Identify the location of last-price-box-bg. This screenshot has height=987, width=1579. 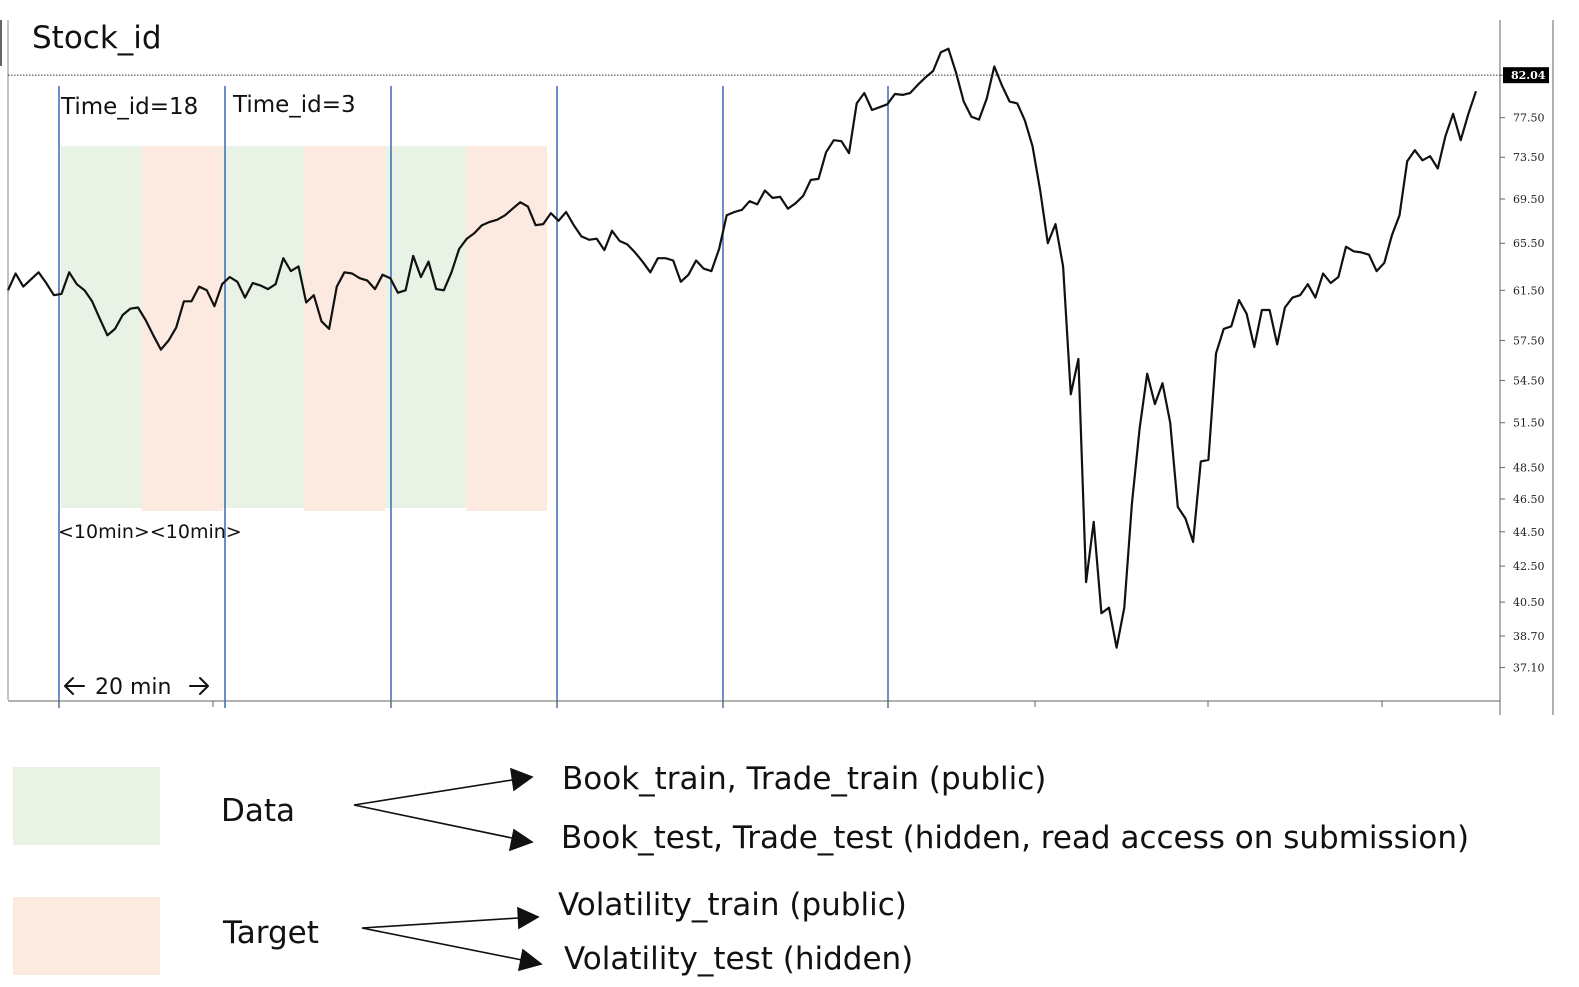
(1526, 75).